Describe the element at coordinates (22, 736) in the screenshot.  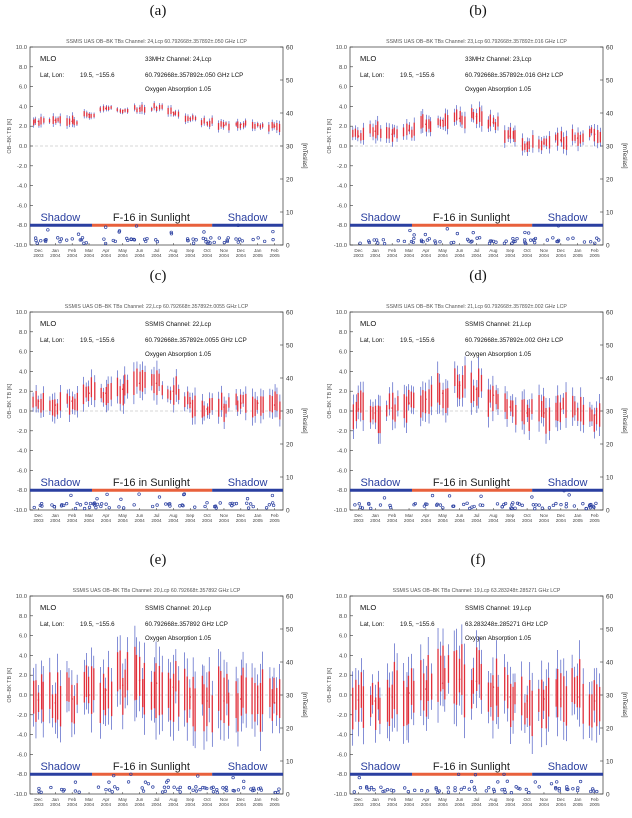
I see `y-tick-label: -4.0` at that location.